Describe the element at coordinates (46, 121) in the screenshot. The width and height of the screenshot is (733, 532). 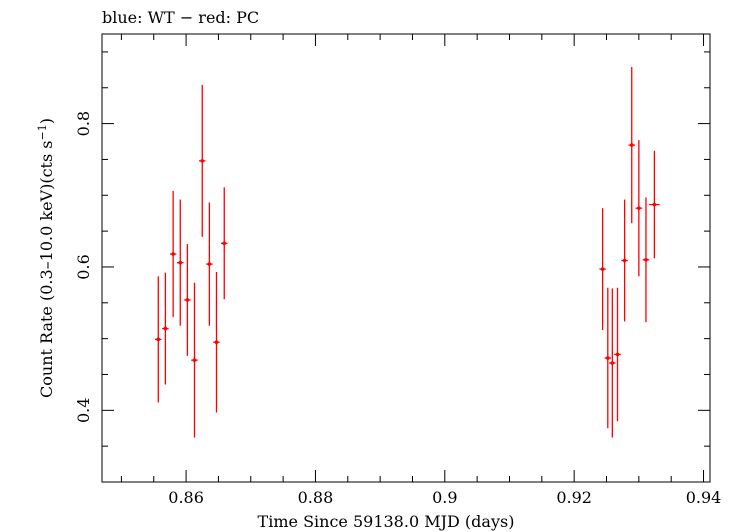
I see `y-axis-title-end: )` at that location.